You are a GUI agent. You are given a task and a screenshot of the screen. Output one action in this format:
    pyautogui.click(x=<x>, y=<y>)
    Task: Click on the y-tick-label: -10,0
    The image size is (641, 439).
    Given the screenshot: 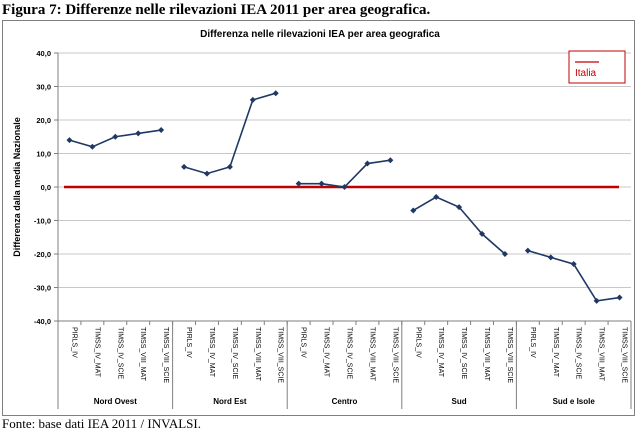 What is the action you would take?
    pyautogui.click(x=42, y=221)
    